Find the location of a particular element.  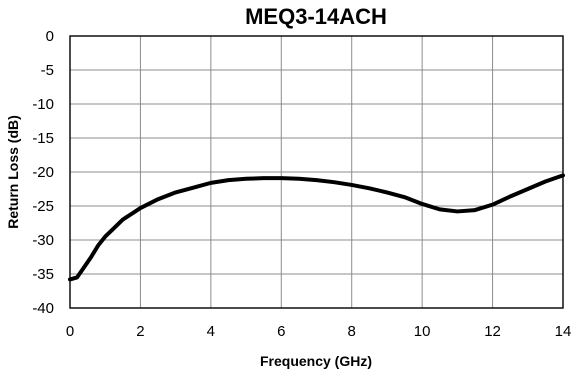

x-tick-label: 12 is located at coordinates (492, 331).